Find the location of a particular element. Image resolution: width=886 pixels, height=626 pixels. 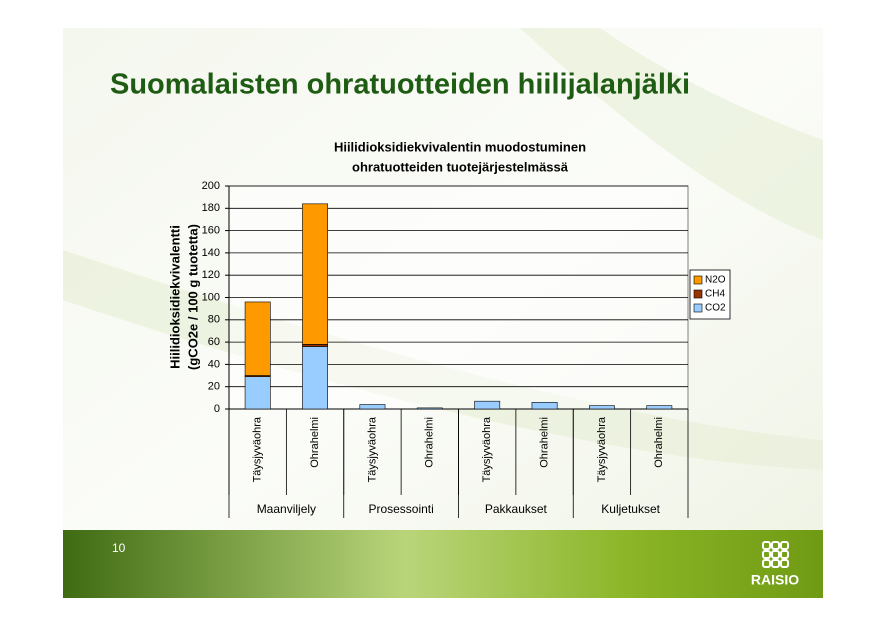

chart-title: Hiilidioksidiekvivalentin muodostuminen is located at coordinates (460, 146).